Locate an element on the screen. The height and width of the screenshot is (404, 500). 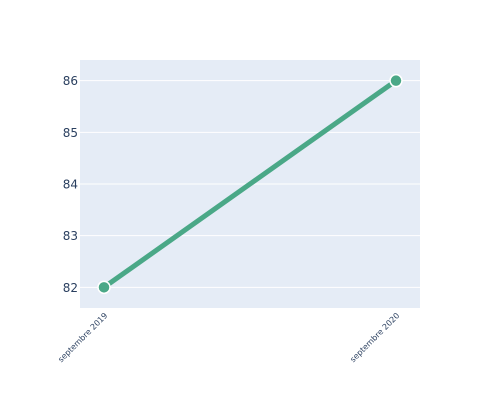
y-tick-label: 84 is located at coordinates (70, 185).